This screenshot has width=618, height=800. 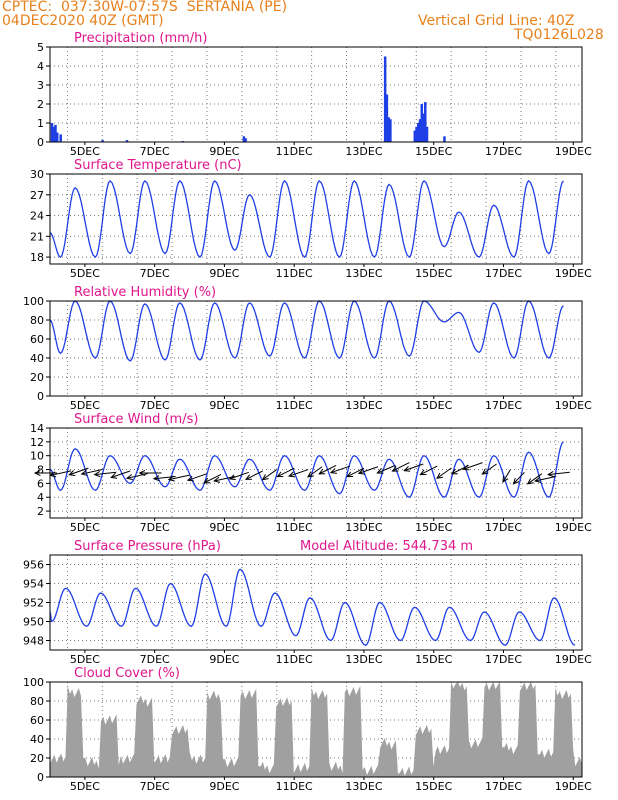 What do you see at coordinates (40, 777) in the screenshot?
I see `y-tick-label: 0` at bounding box center [40, 777].